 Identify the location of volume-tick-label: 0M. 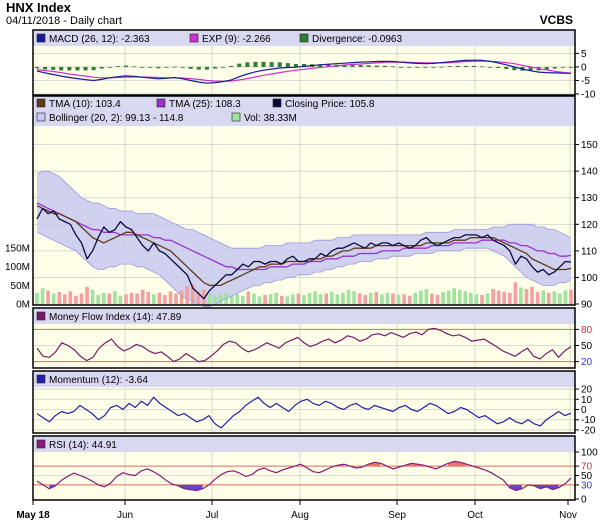
(23, 305).